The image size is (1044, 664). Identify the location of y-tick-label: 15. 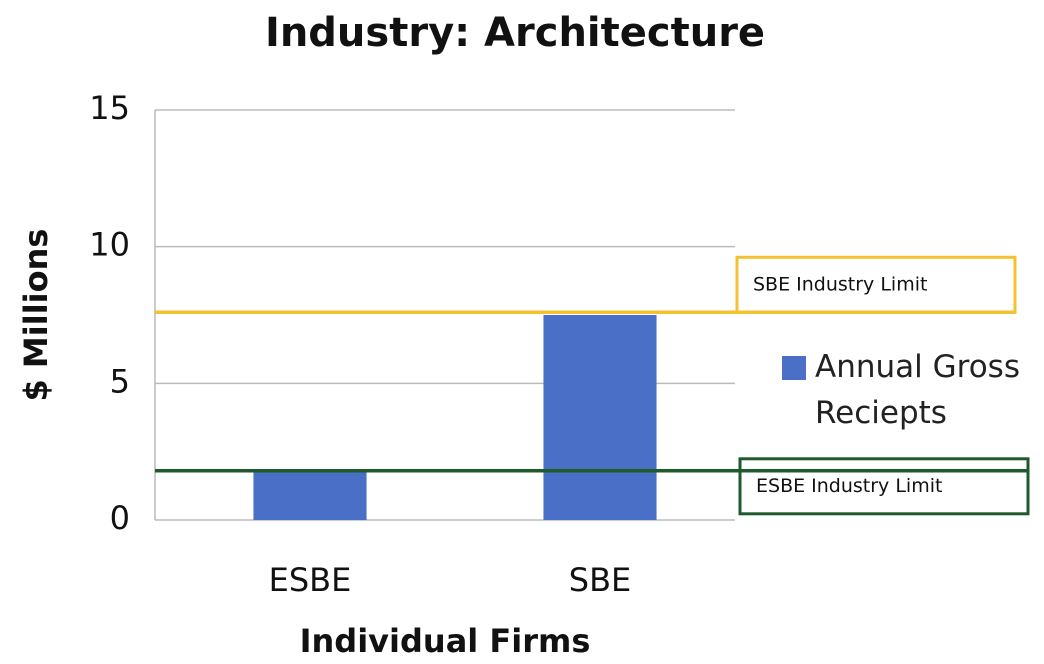
(109, 108).